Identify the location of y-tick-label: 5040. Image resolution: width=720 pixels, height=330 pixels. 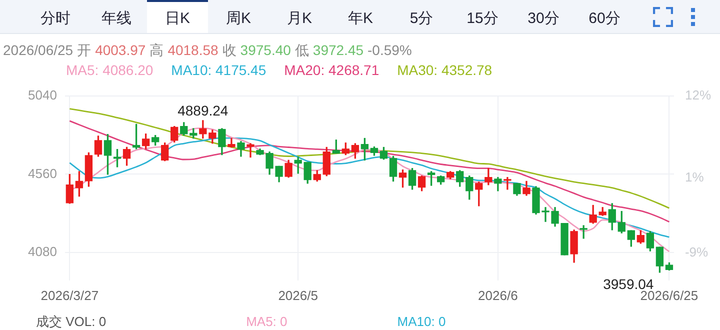
(42, 94).